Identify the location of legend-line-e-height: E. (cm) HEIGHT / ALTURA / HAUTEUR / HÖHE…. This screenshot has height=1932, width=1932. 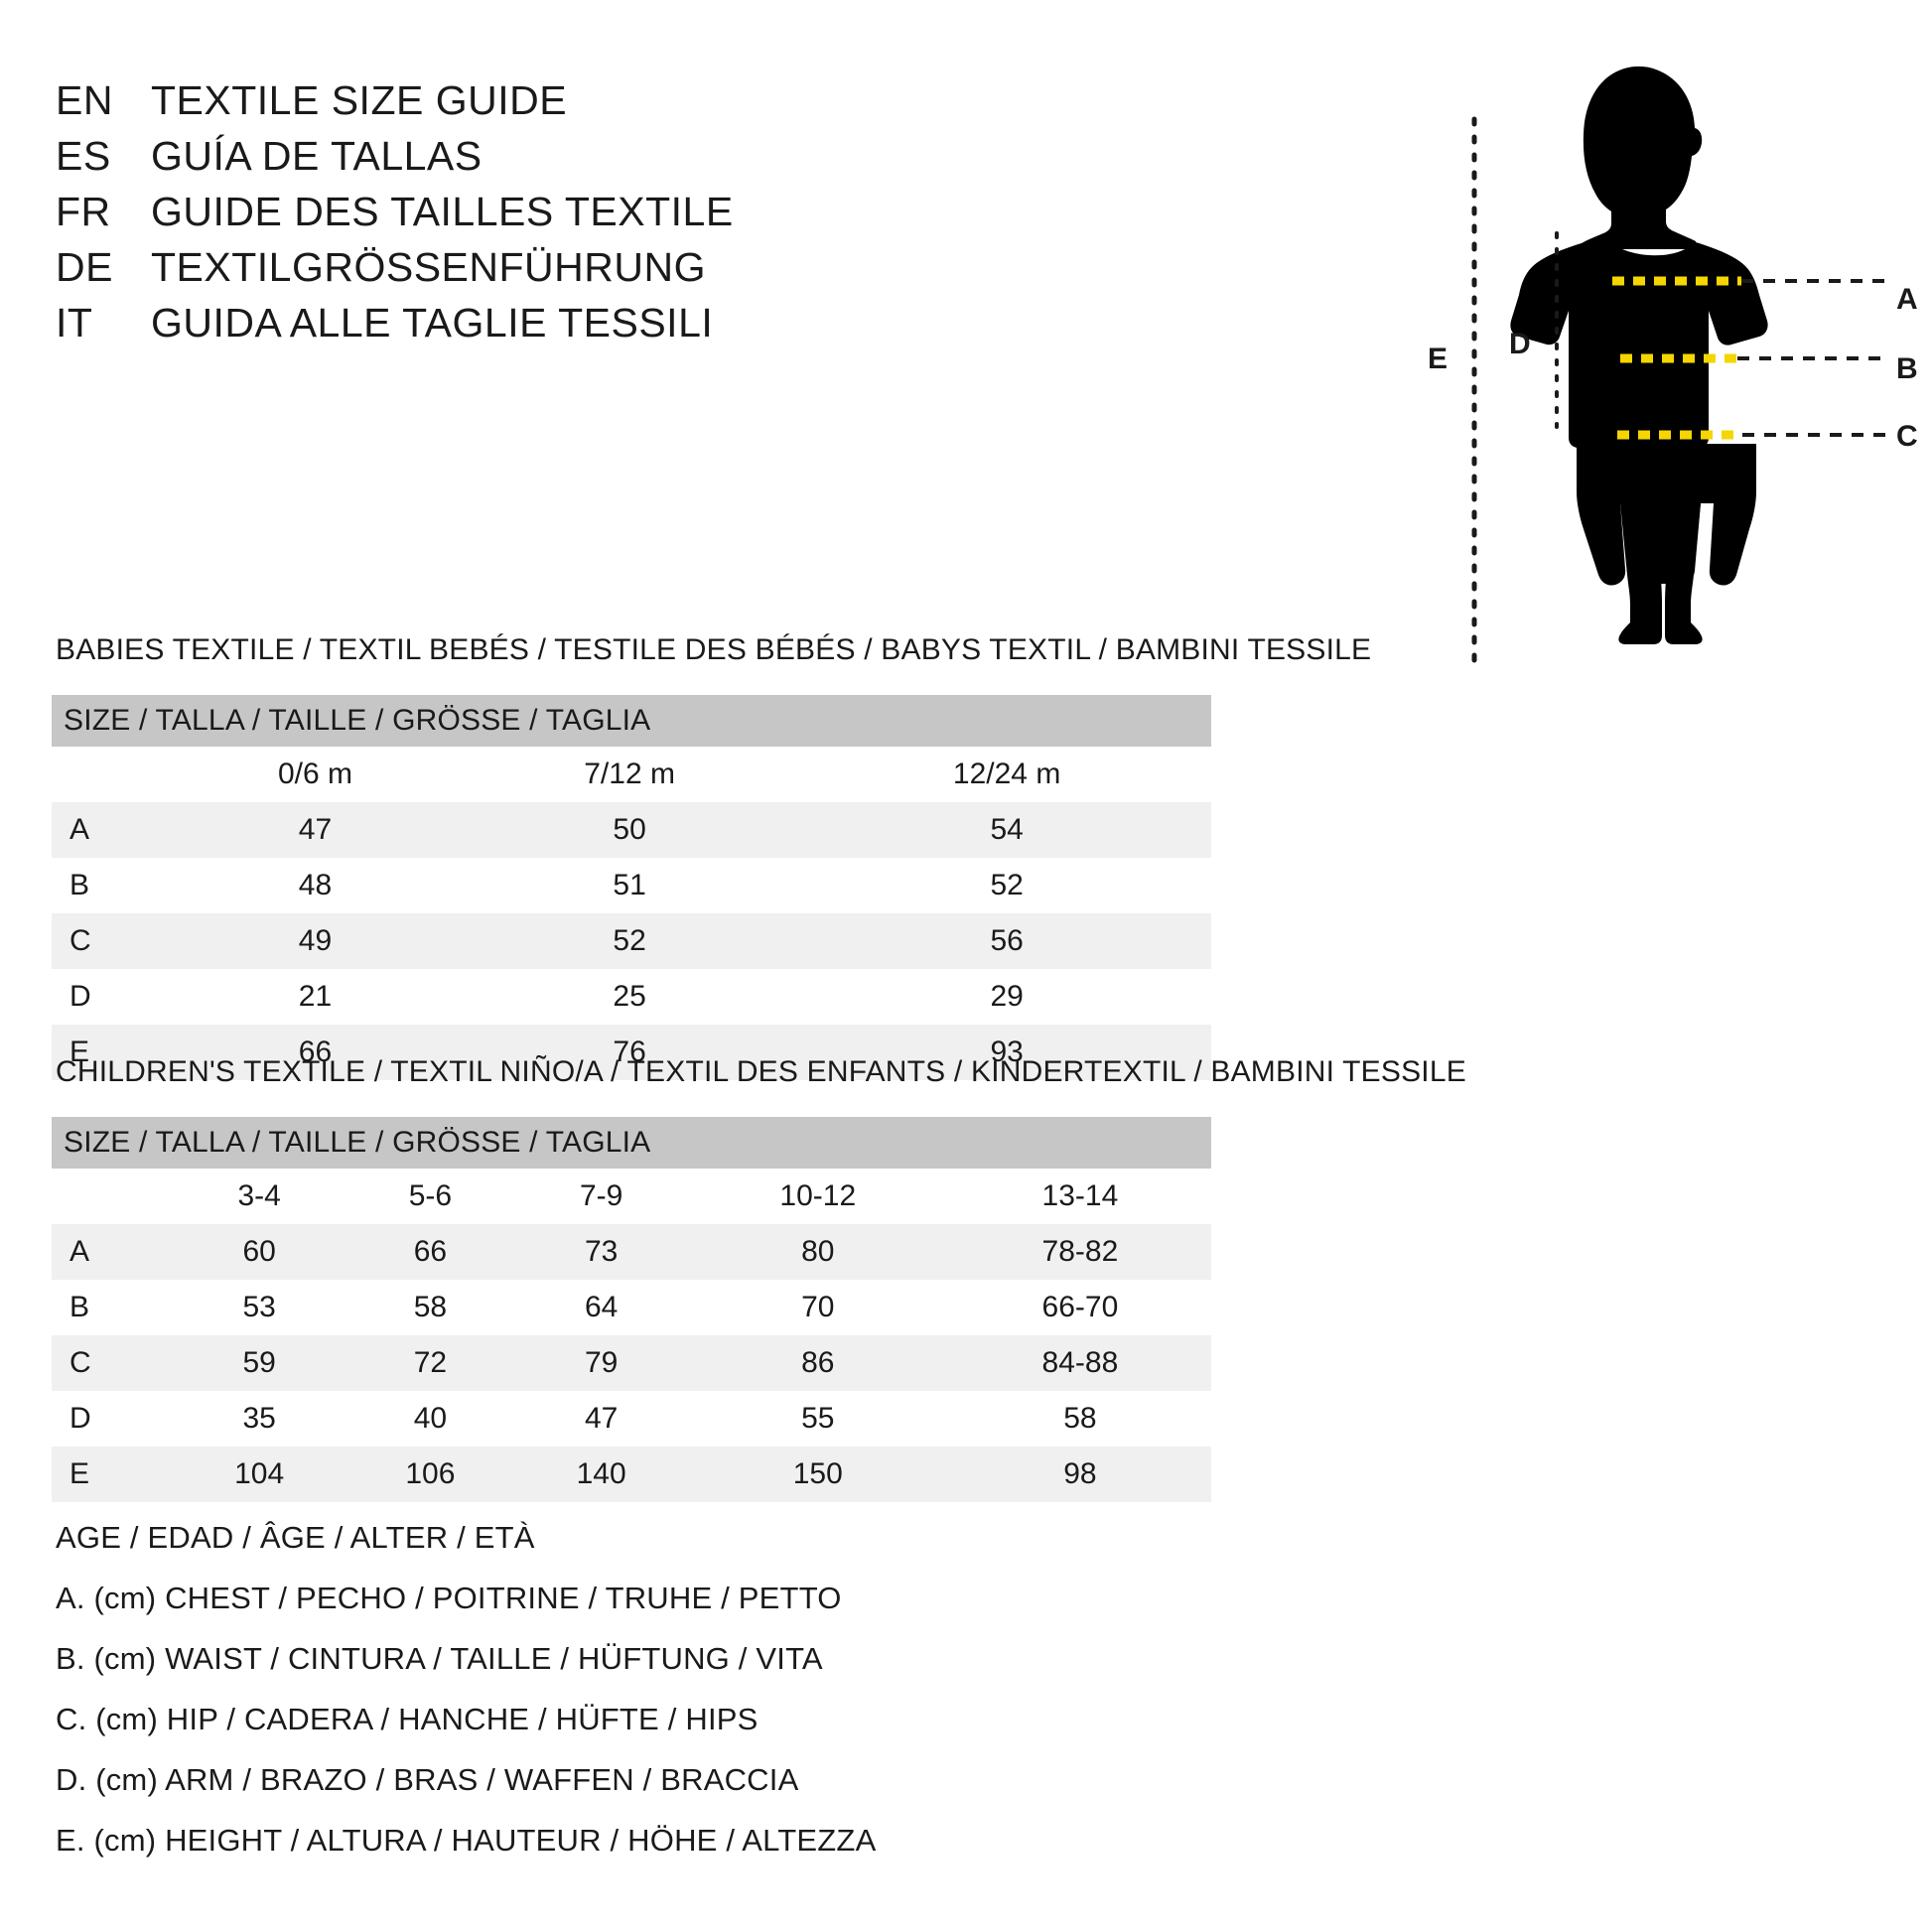
(466, 1841).